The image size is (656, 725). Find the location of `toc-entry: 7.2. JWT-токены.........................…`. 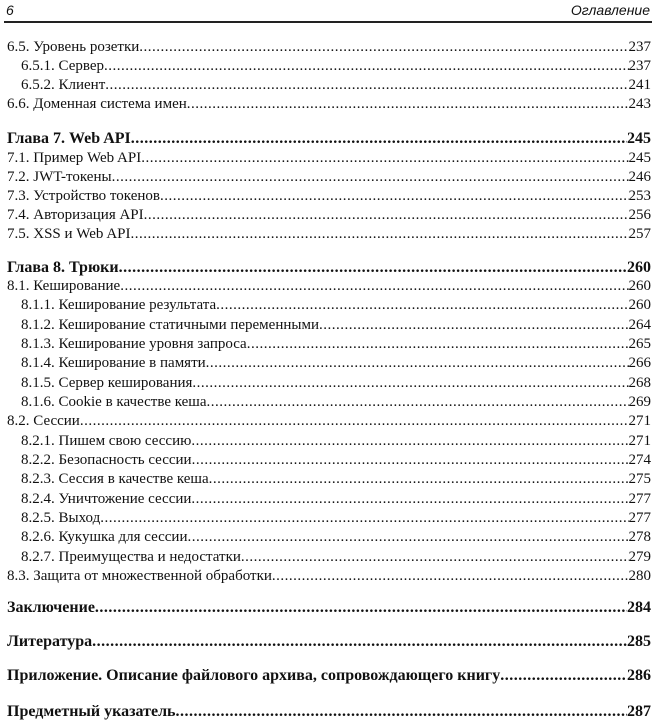

toc-entry: 7.2. JWT-токены.........................… is located at coordinates (329, 177).